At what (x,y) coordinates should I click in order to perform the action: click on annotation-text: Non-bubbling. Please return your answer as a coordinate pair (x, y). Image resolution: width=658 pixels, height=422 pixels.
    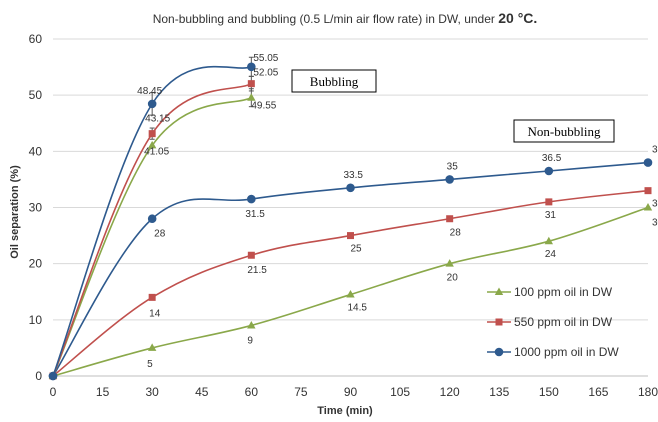
    Looking at the image, I should click on (564, 131).